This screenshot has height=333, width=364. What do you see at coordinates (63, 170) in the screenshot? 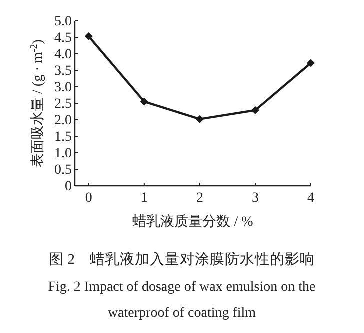
I see `y-tick-label: 0.5` at bounding box center [63, 170].